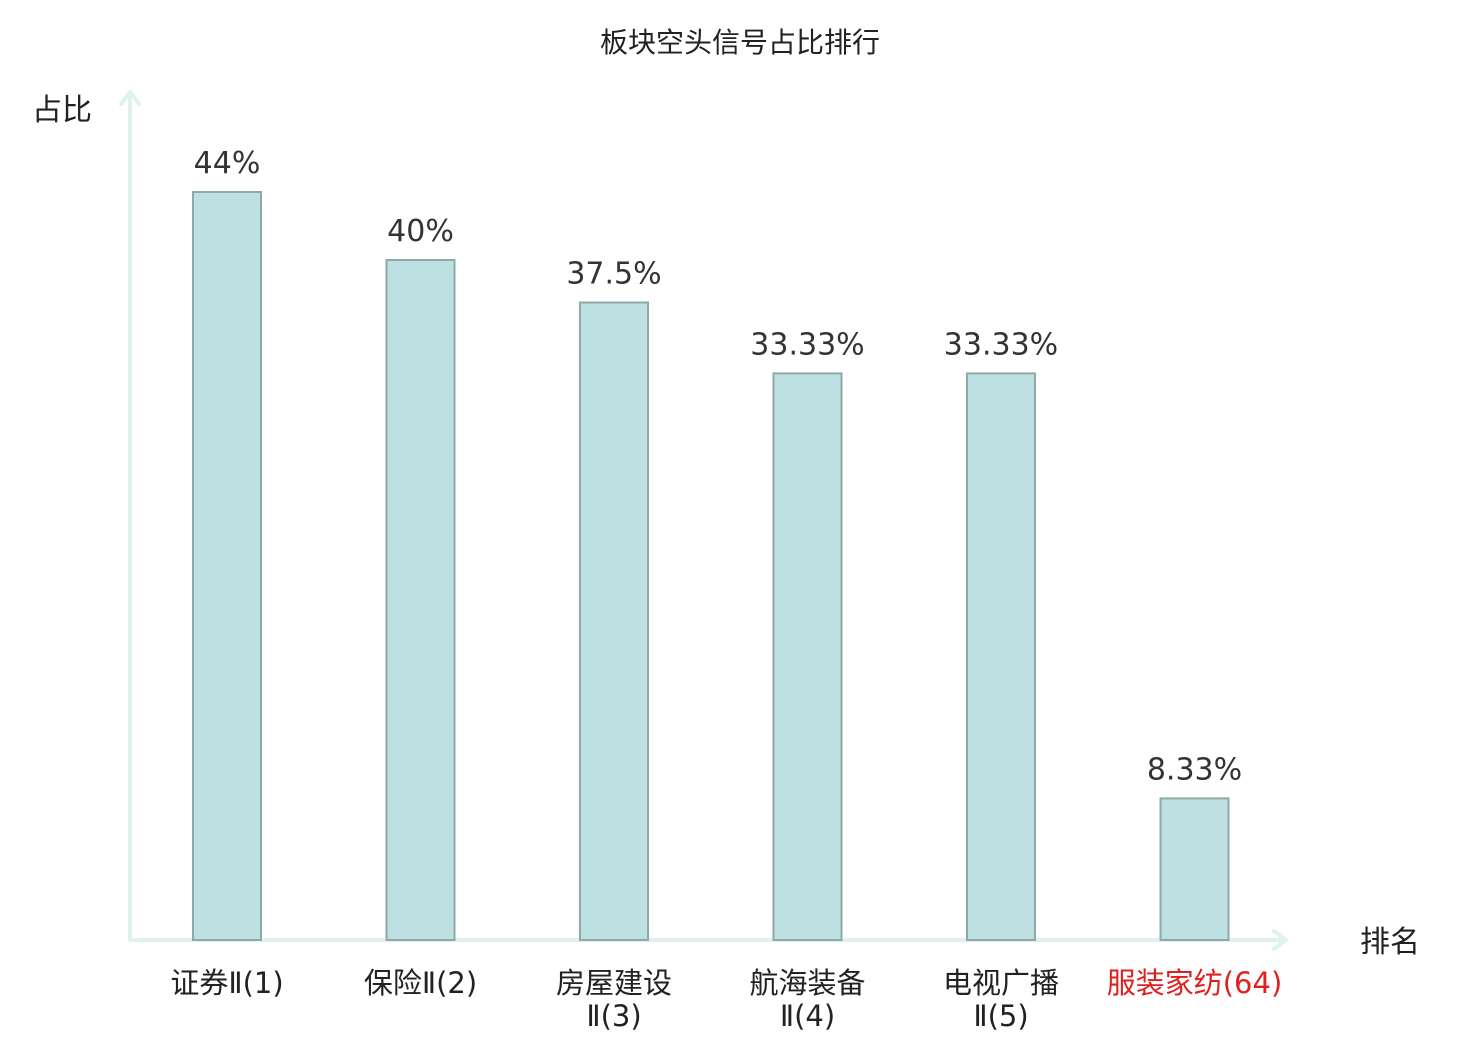 This screenshot has height=1040, width=1480. What do you see at coordinates (807, 983) in the screenshot?
I see `x-tick-label: 航海装备` at bounding box center [807, 983].